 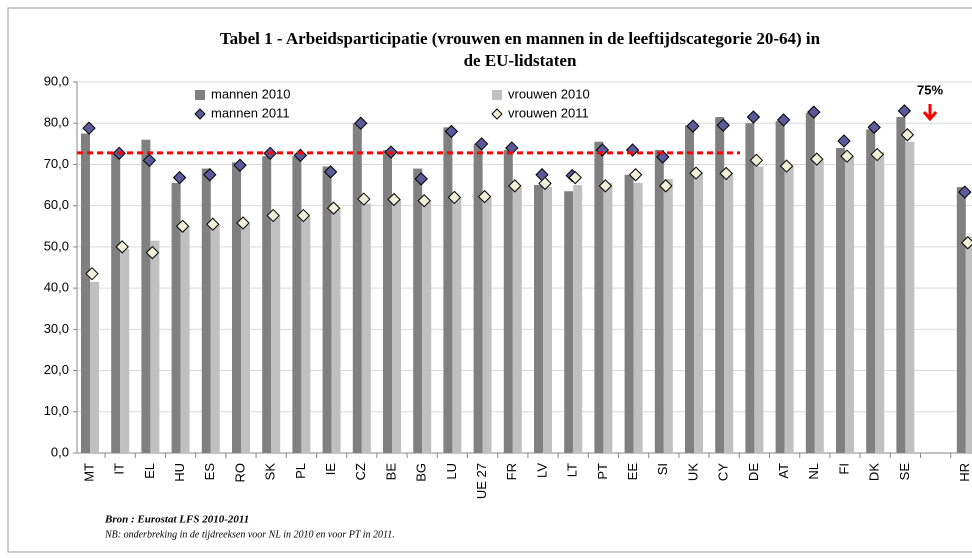 What do you see at coordinates (520, 60) in the screenshot?
I see `chart-title: de EU-lidstaten` at bounding box center [520, 60].